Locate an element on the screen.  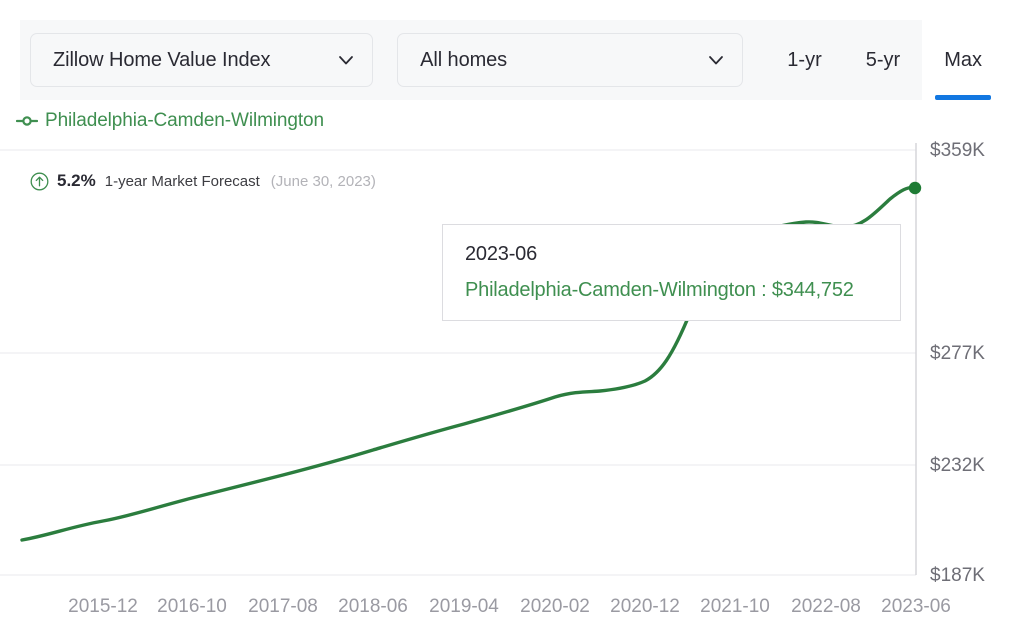
home-type-select: All homes is located at coordinates (570, 60).